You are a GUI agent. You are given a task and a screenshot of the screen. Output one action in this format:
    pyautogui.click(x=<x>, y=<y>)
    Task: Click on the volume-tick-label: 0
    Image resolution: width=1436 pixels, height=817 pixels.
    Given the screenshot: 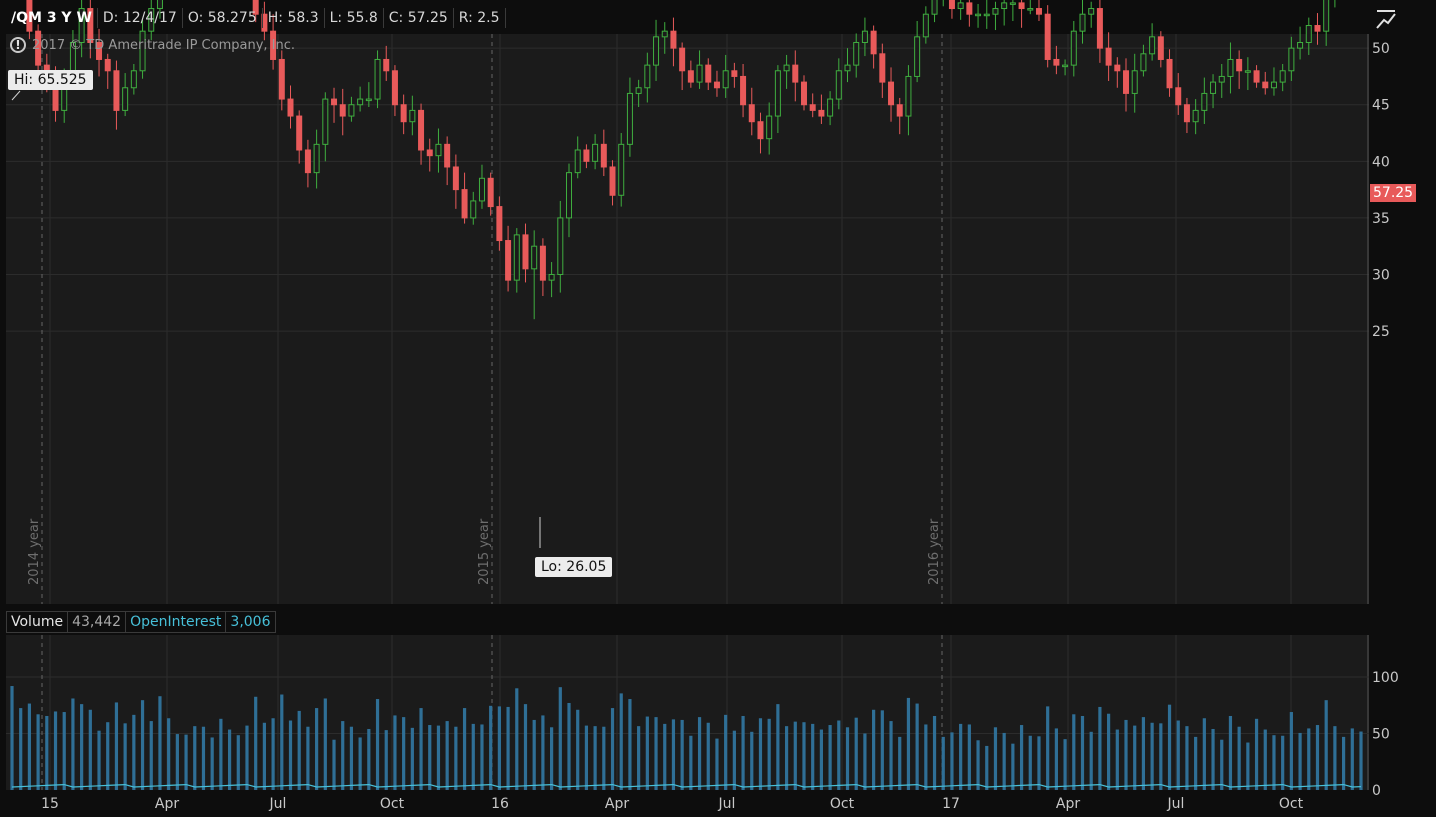 What is the action you would take?
    pyautogui.click(x=1376, y=791)
    